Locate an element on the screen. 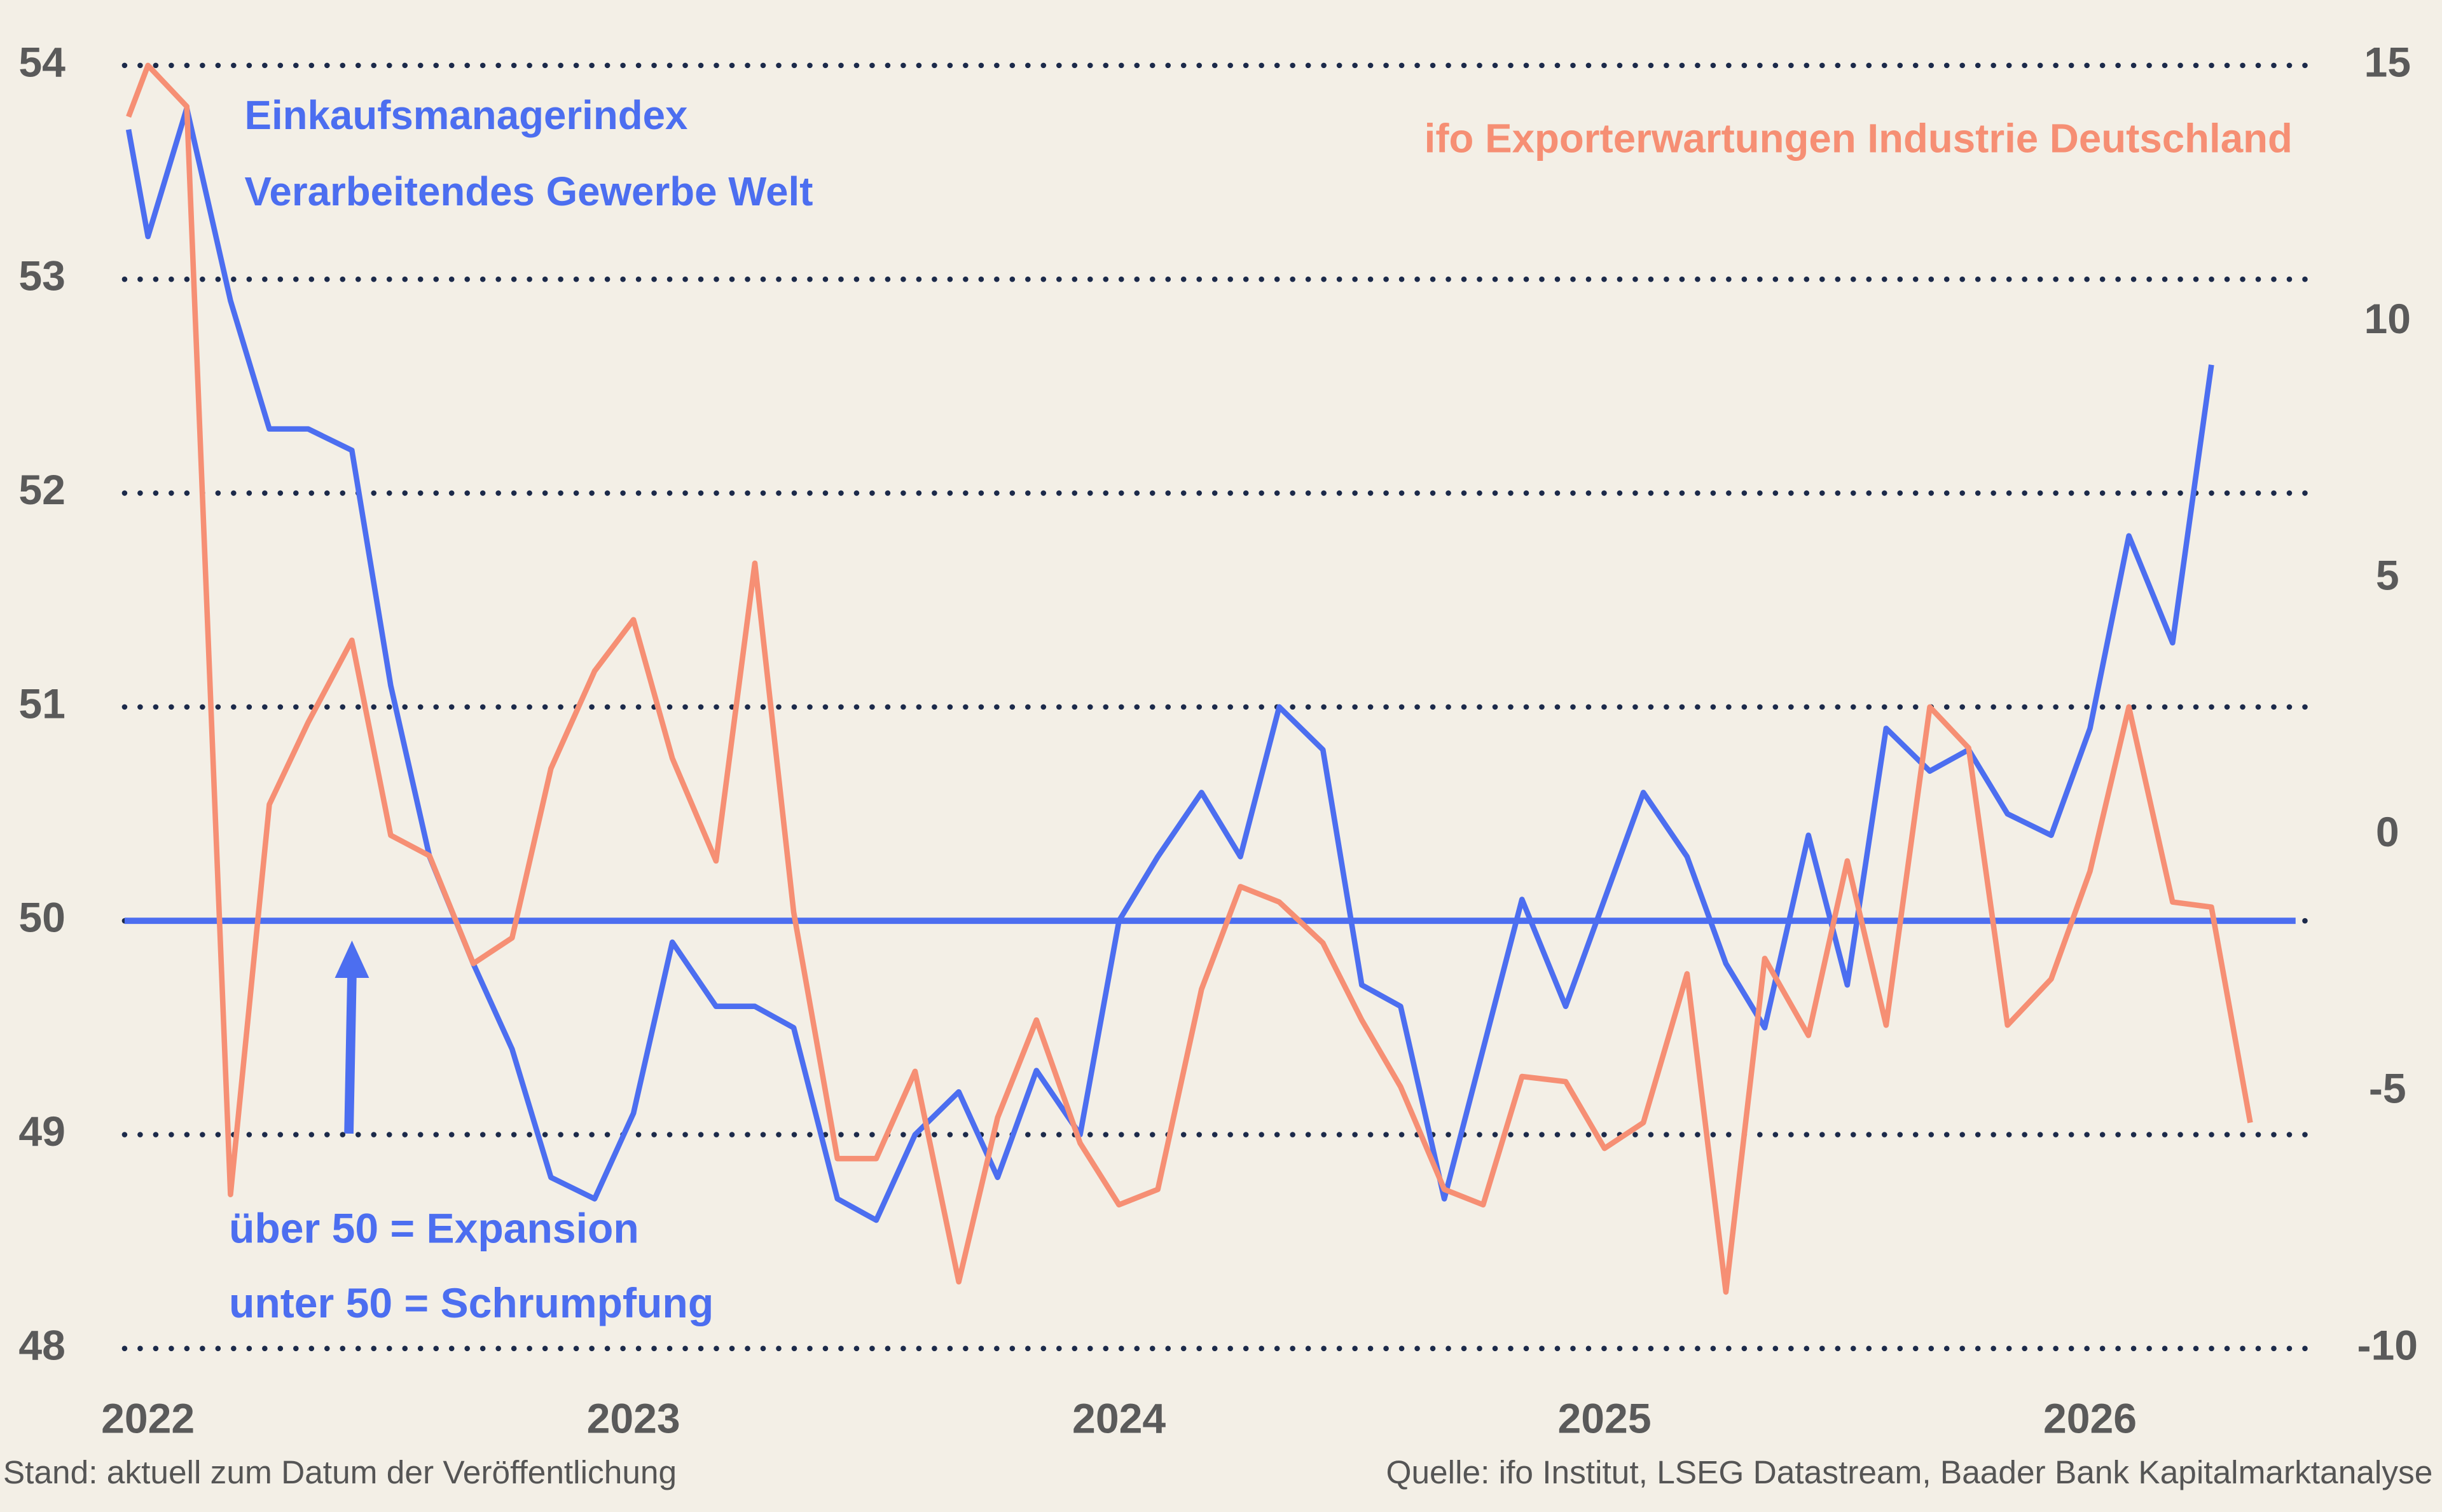 The width and height of the screenshot is (2442, 1512). y2-tick-label: -5 is located at coordinates (2387, 1089).